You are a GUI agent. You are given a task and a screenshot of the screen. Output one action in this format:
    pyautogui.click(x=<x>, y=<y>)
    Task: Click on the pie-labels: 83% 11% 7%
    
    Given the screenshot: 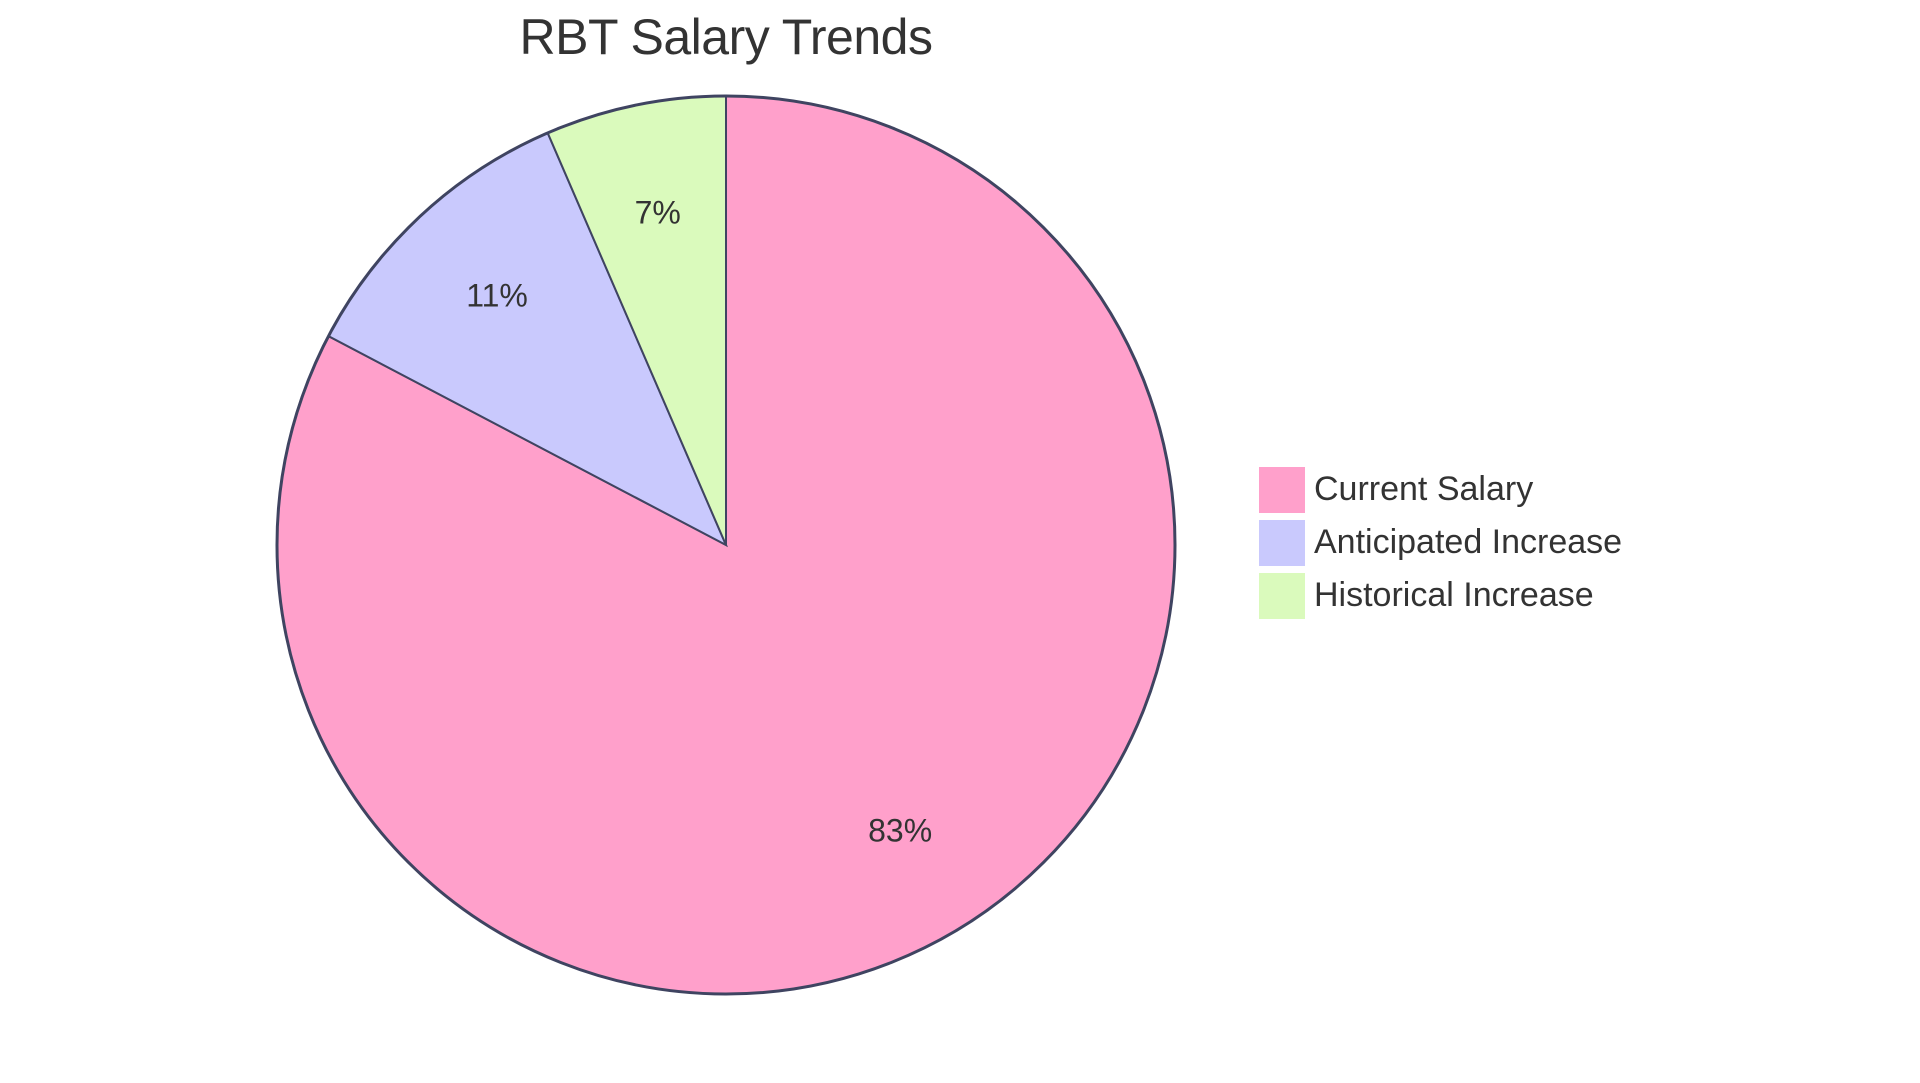 What is the action you would take?
    pyautogui.click(x=699, y=522)
    